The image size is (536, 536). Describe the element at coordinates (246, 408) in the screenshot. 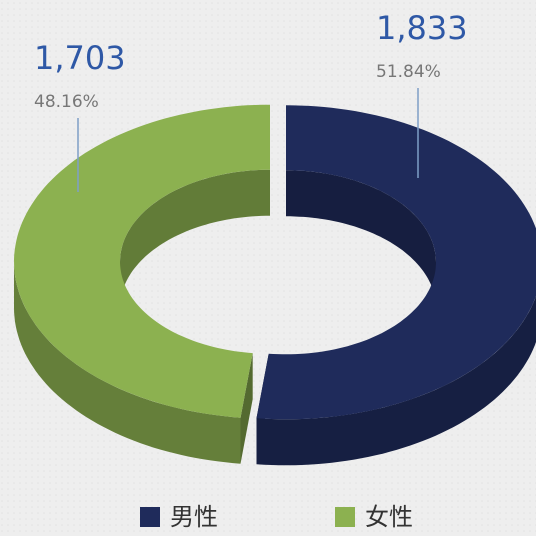

I see `cut-face` at that location.